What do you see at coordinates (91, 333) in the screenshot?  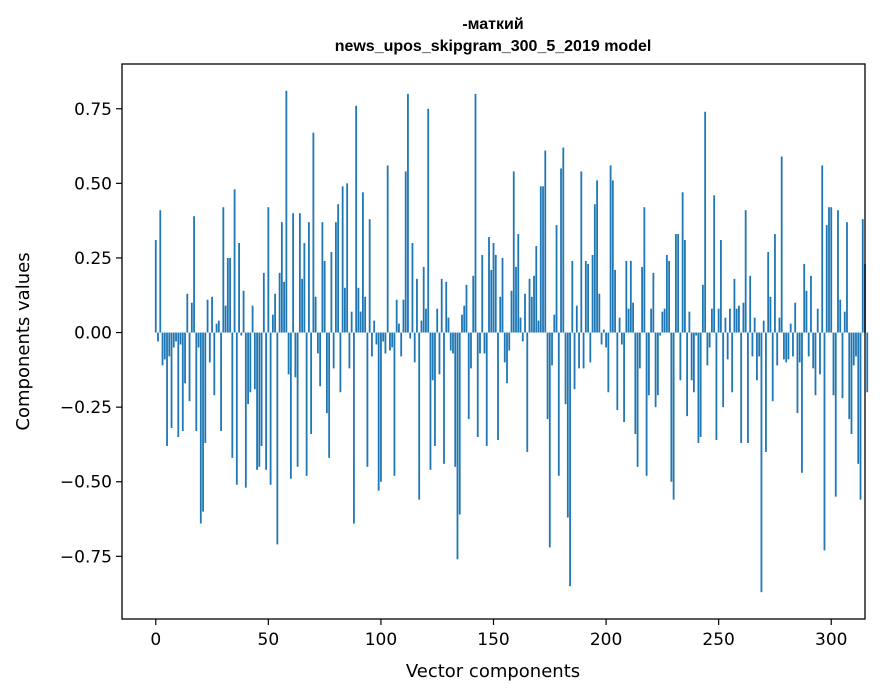 I see `y-axis-ticks: 0.75 0.50 0.25 0.00 −0.25 −0.50 −0.75` at bounding box center [91, 333].